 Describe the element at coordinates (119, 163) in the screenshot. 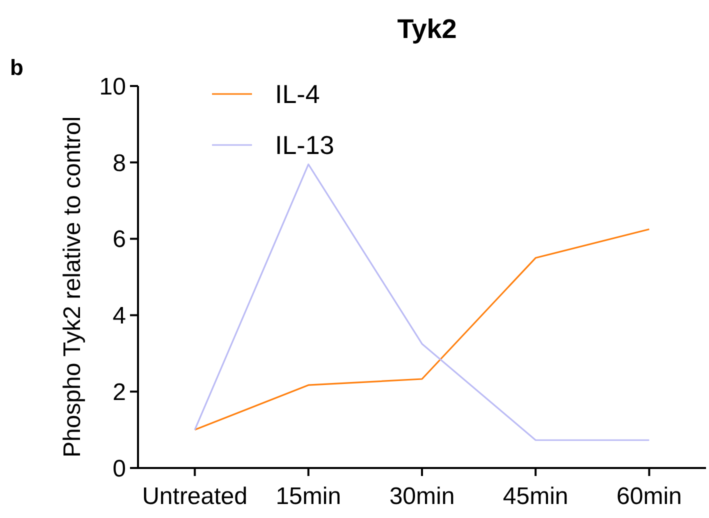

I see `y-tick-label: 8` at that location.